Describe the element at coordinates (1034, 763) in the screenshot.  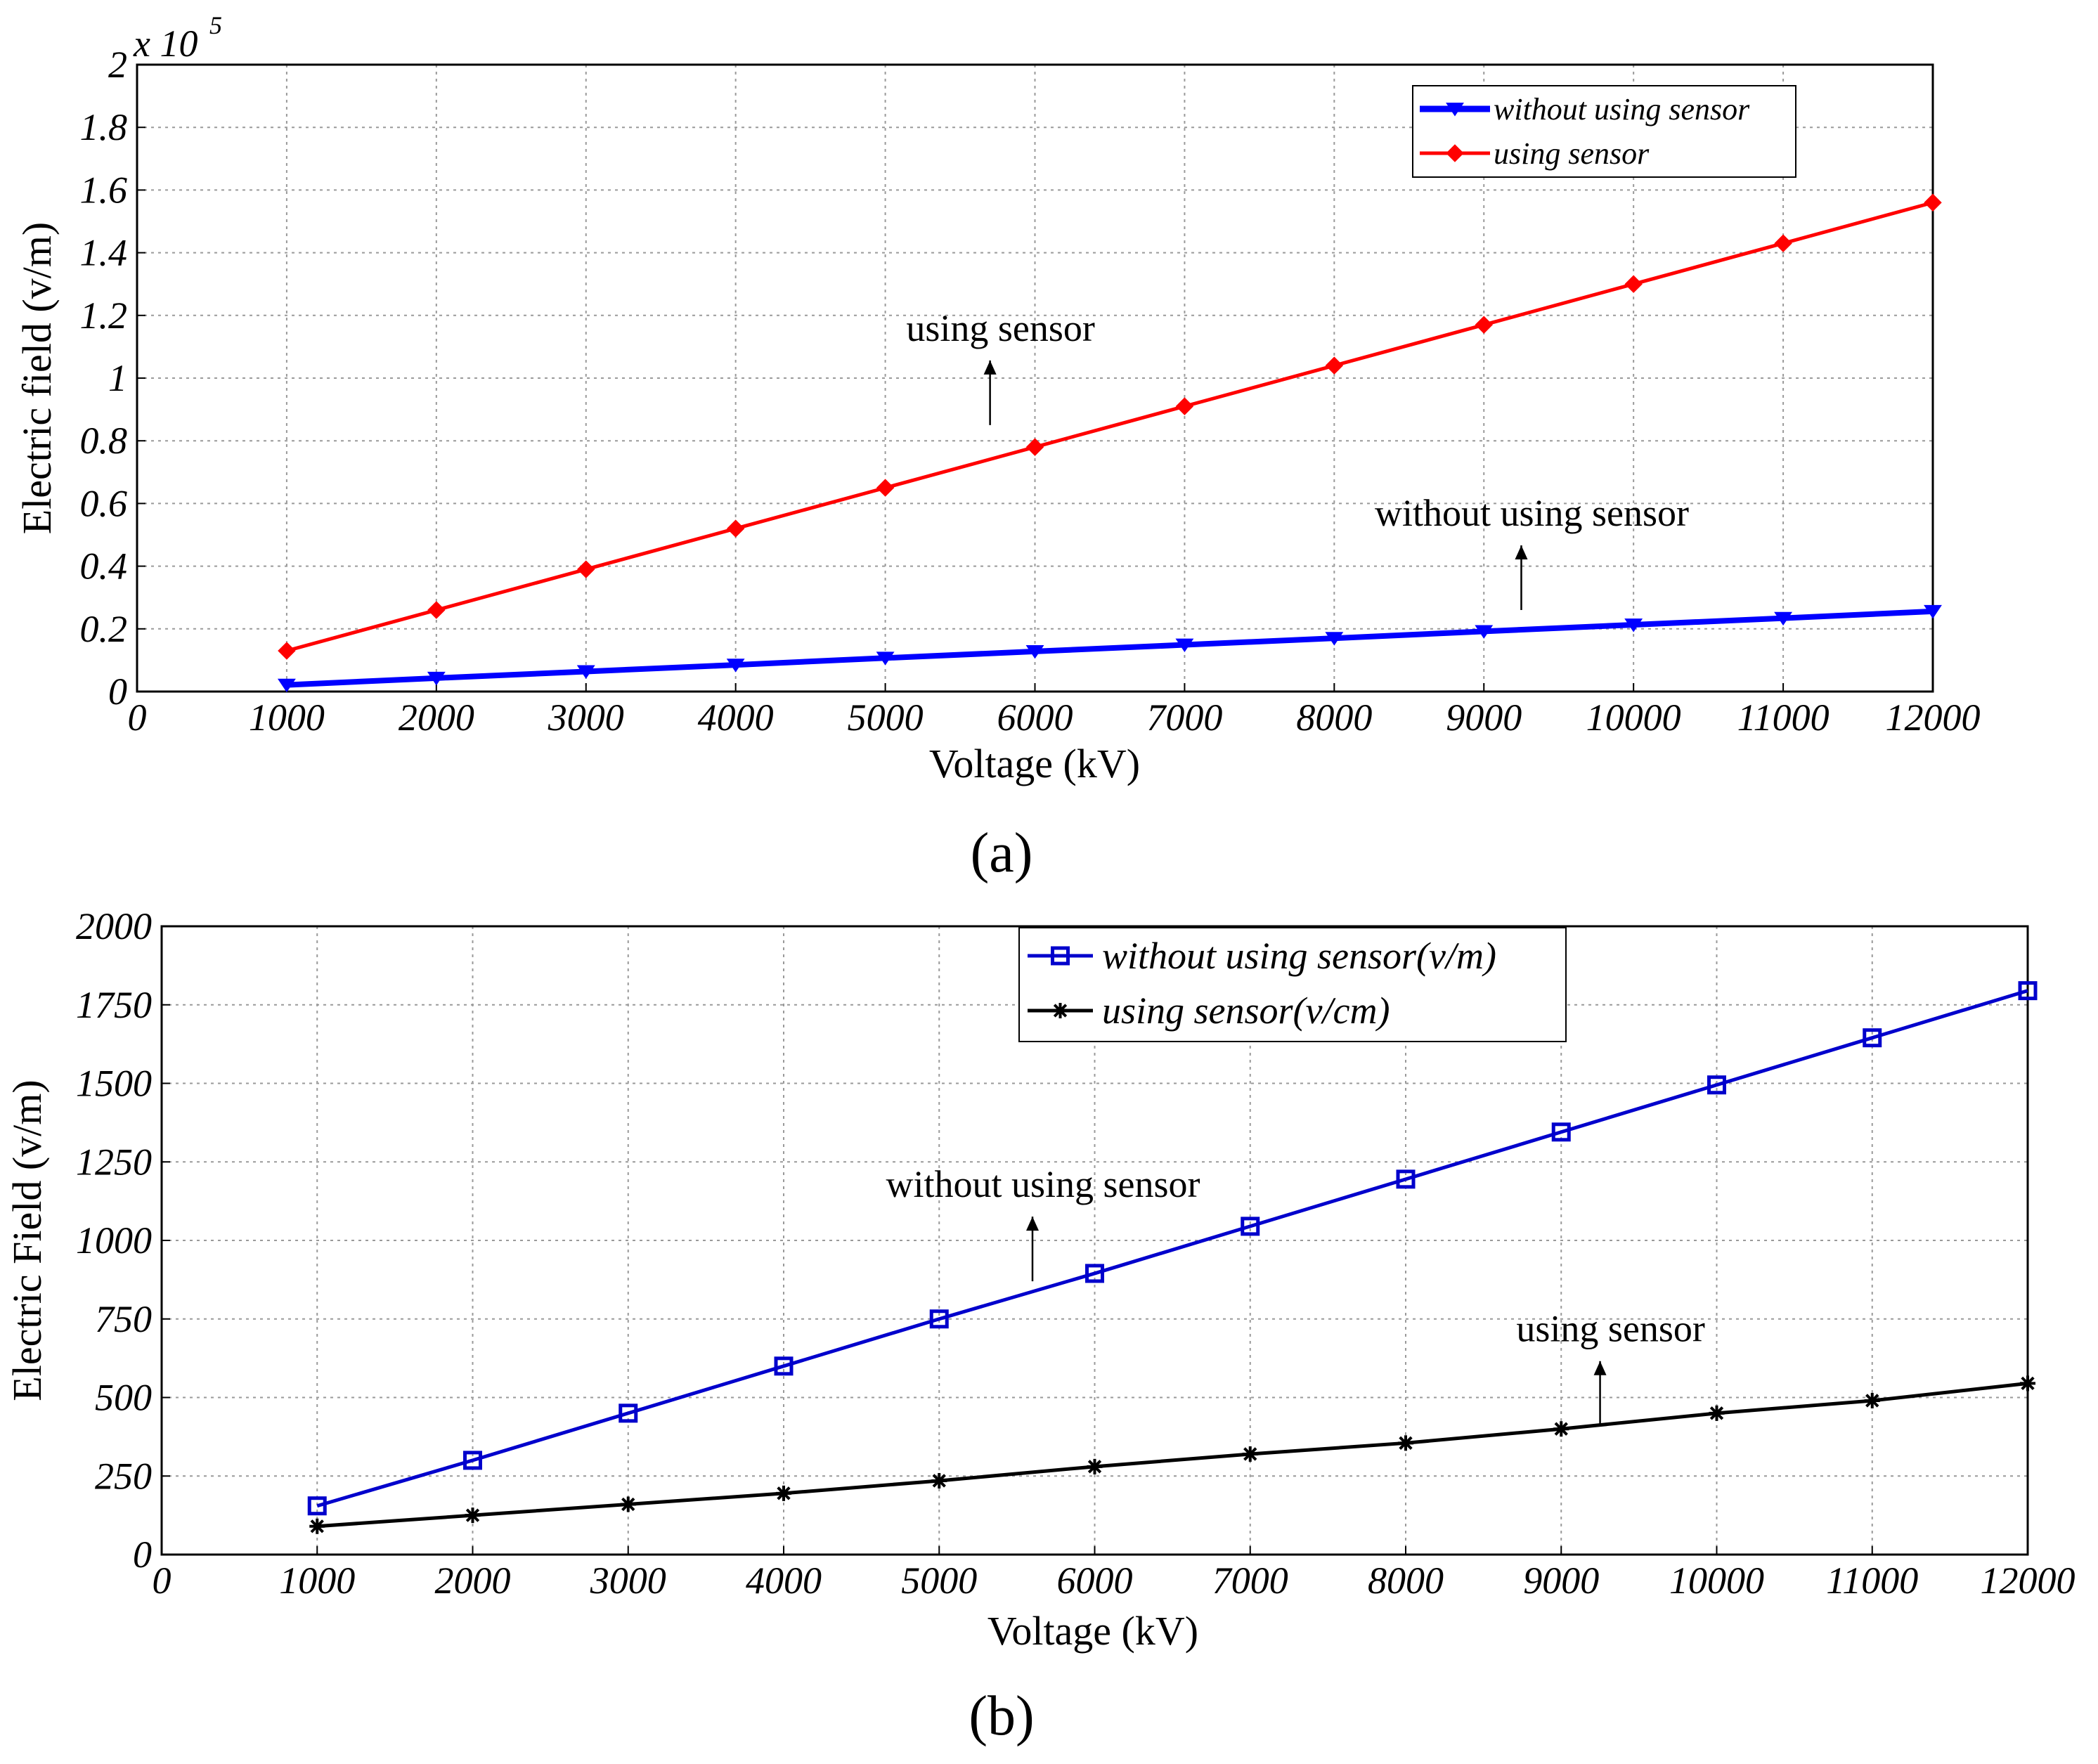
I see `x-axis-label-a: Voltage (kV)` at that location.